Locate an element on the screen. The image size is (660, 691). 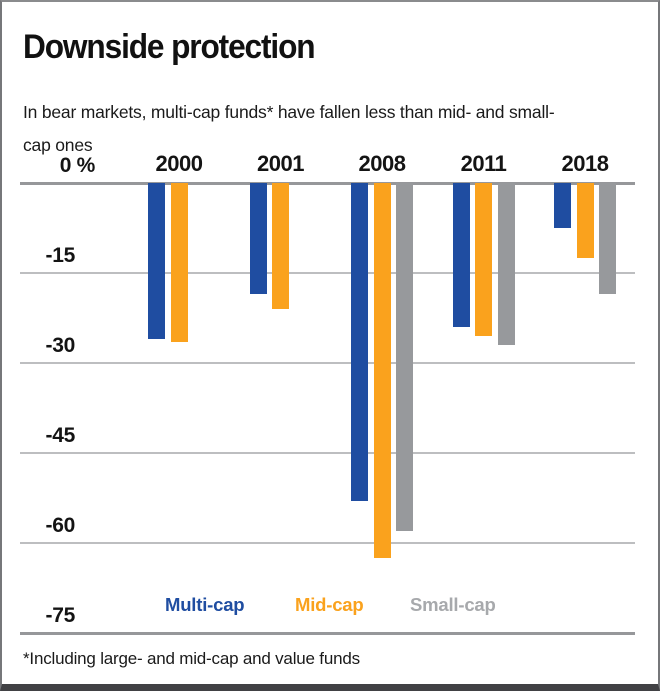
bar-2008-small-cap is located at coordinates (404, 357).